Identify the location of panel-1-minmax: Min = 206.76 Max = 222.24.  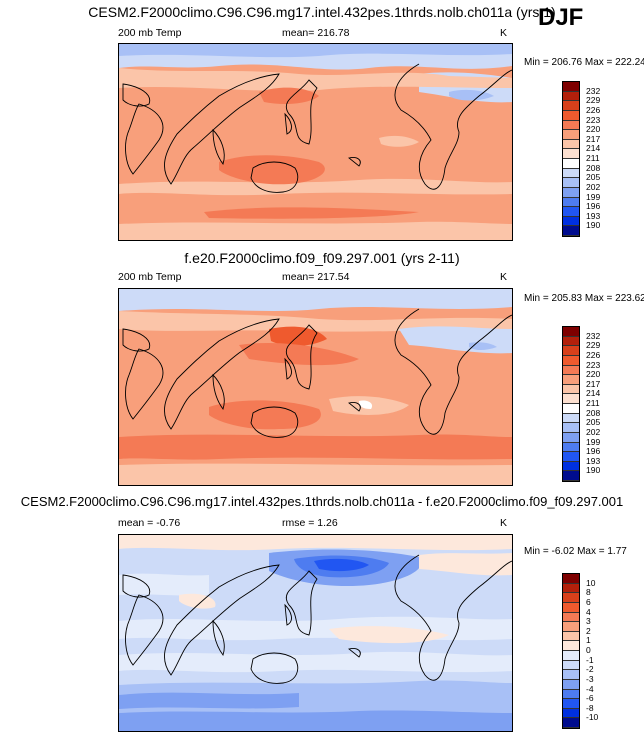
(584, 62).